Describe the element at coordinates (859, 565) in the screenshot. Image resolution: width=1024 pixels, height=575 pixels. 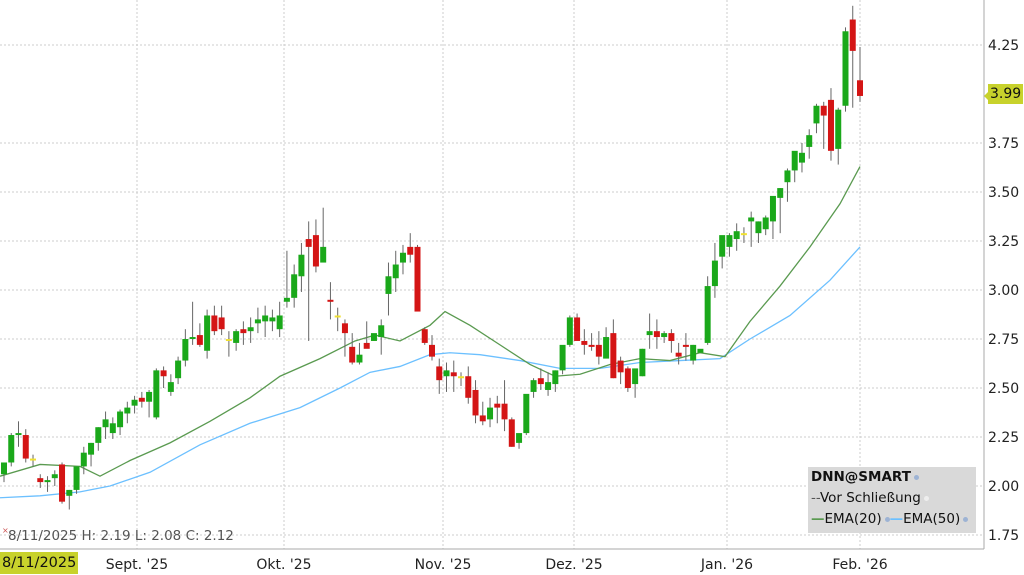
I see `svg-text: Feb. '26` at that location.